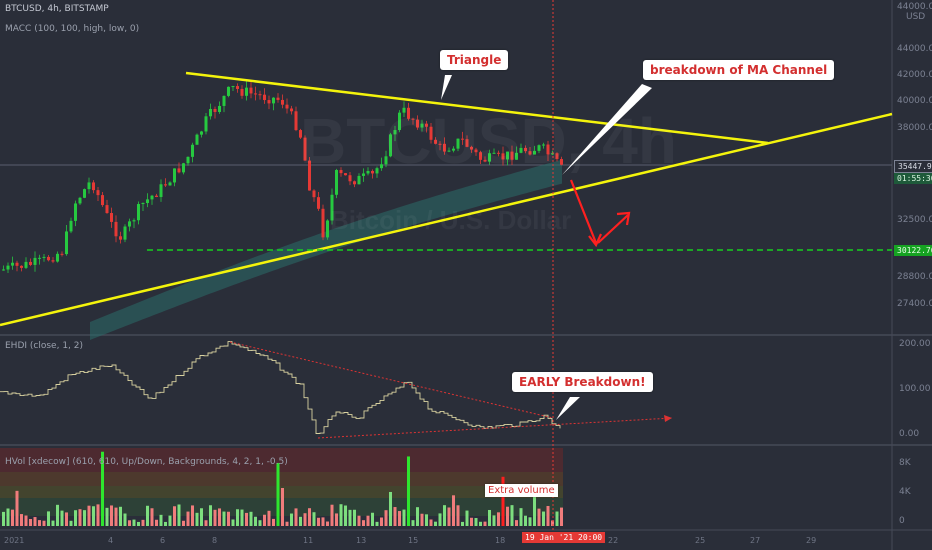 The width and height of the screenshot is (932, 550). What do you see at coordinates (739, 70) in the screenshot?
I see `ma-breakdown-callout: breakdown of MA Channel` at bounding box center [739, 70].